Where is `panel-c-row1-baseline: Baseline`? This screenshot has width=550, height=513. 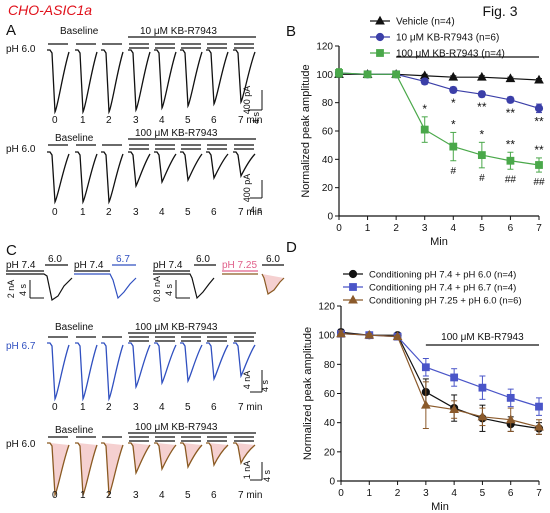 panel-c-row1-baseline: Baseline is located at coordinates (74, 327).